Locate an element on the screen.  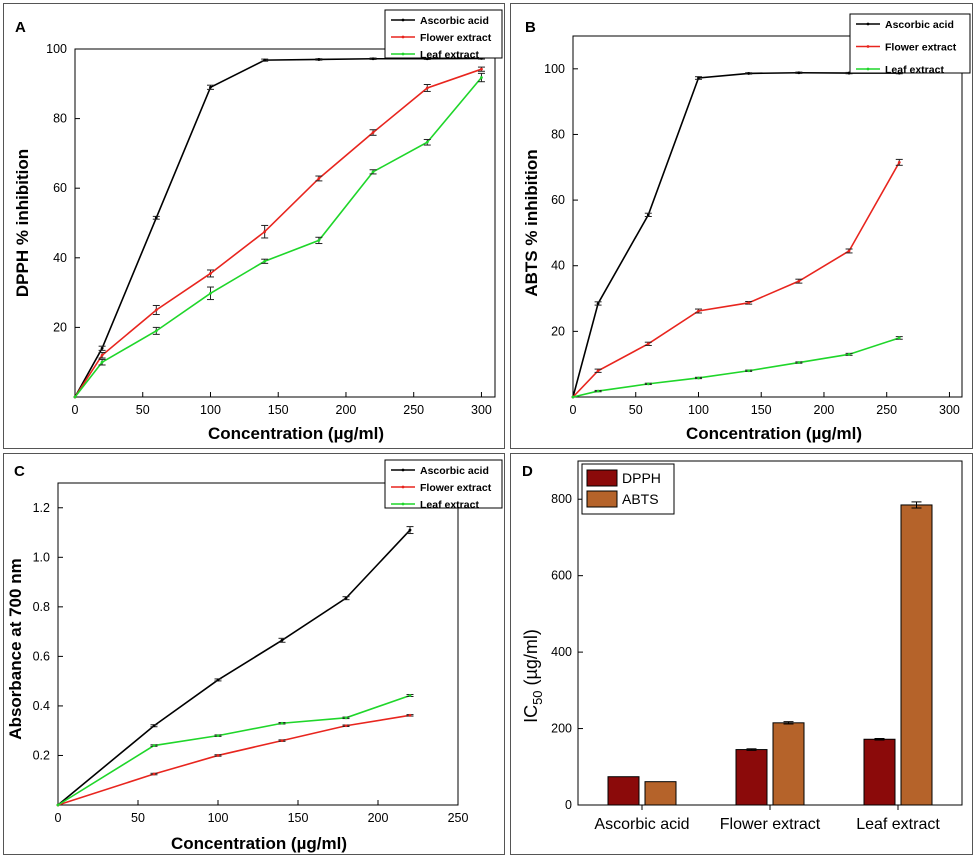
bar-dpph is located at coordinates (623, 791).